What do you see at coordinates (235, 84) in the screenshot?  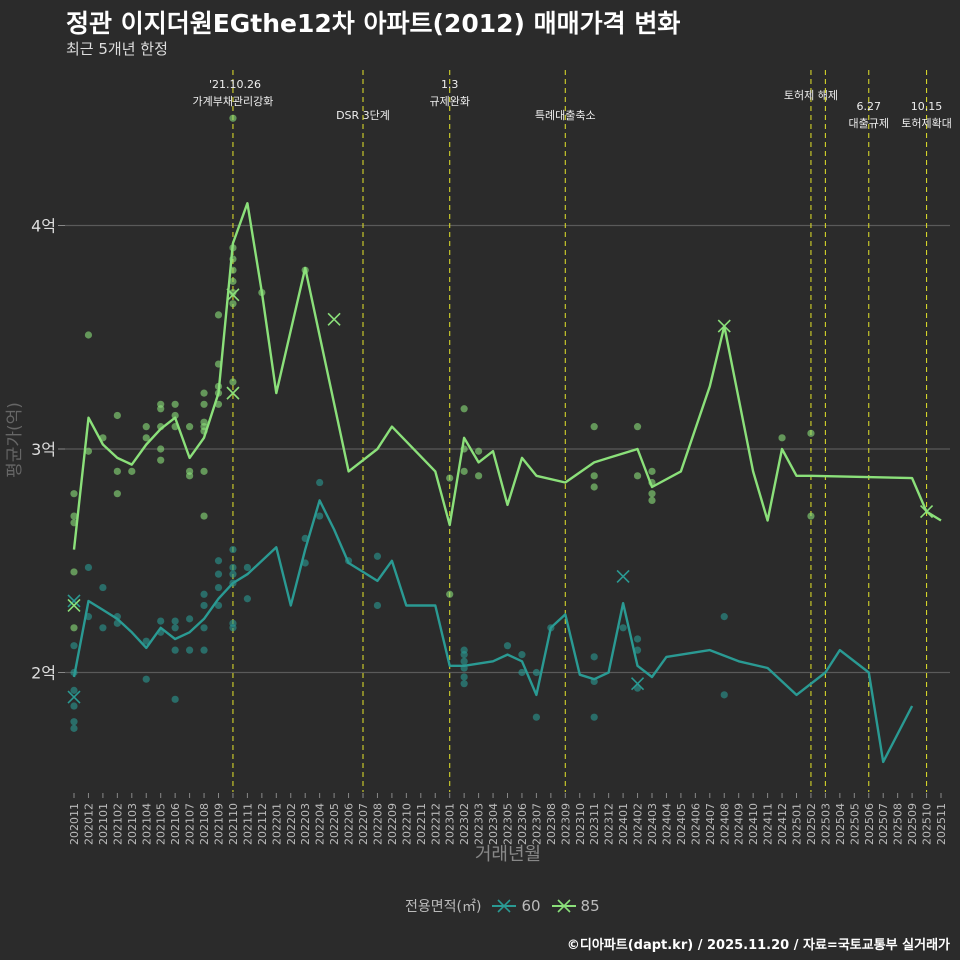 I see `event-label: '21.10.26` at bounding box center [235, 84].